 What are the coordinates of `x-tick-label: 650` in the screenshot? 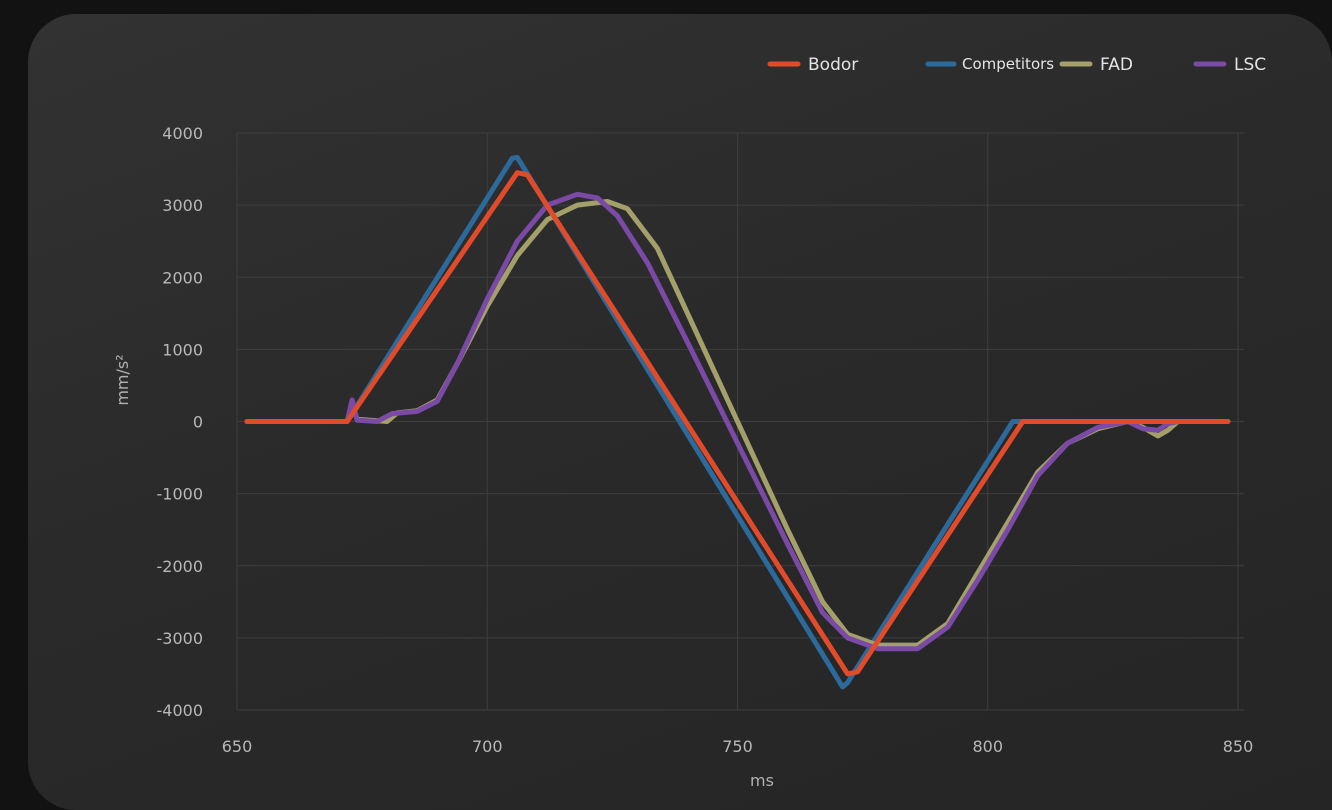 It's located at (237, 746).